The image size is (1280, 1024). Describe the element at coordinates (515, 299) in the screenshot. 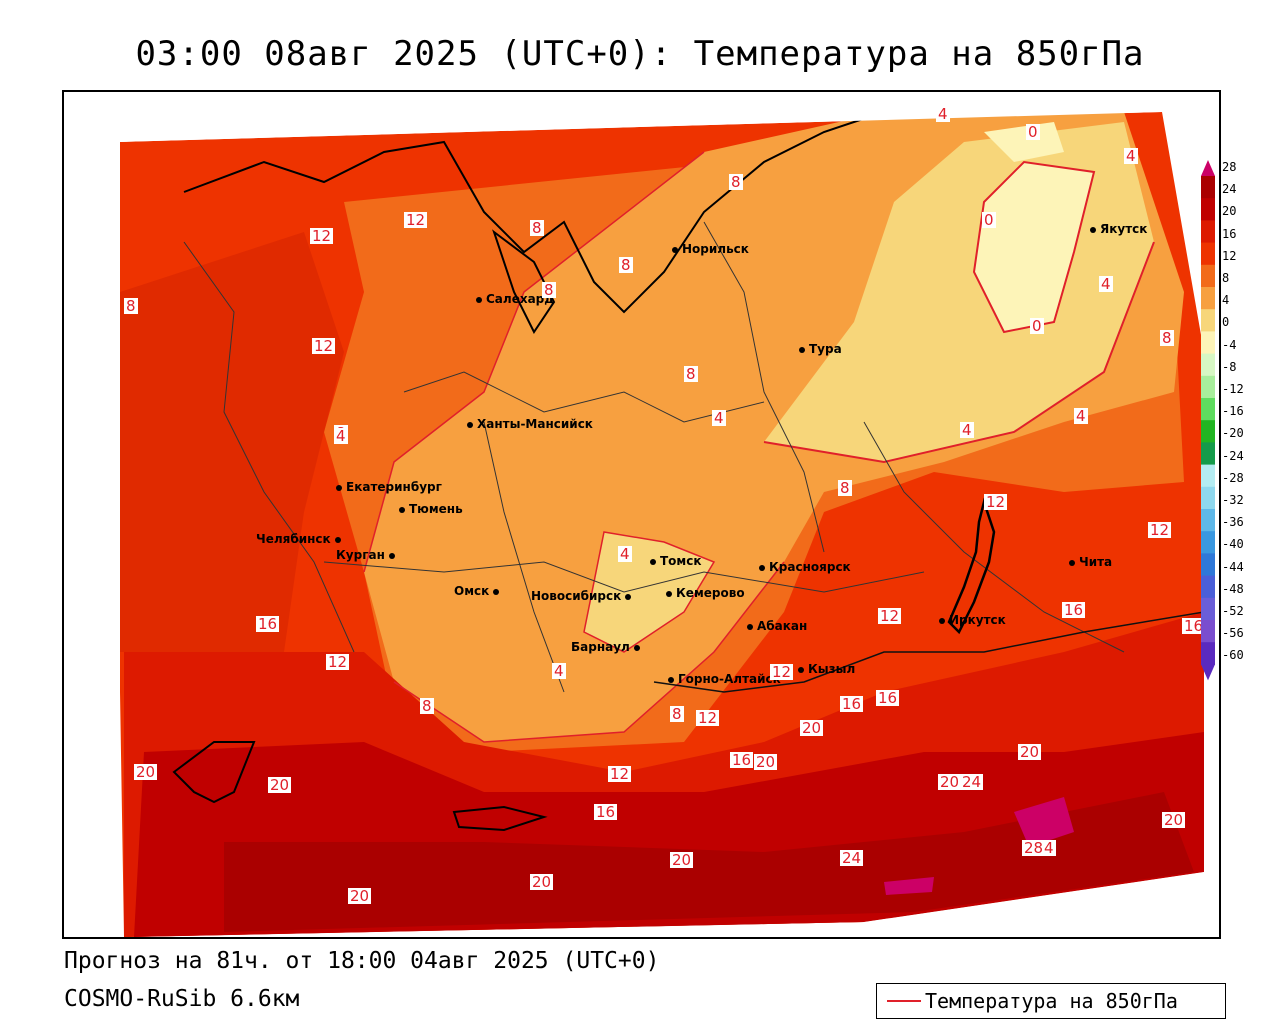

I see `city-salekhard: Салехард` at that location.